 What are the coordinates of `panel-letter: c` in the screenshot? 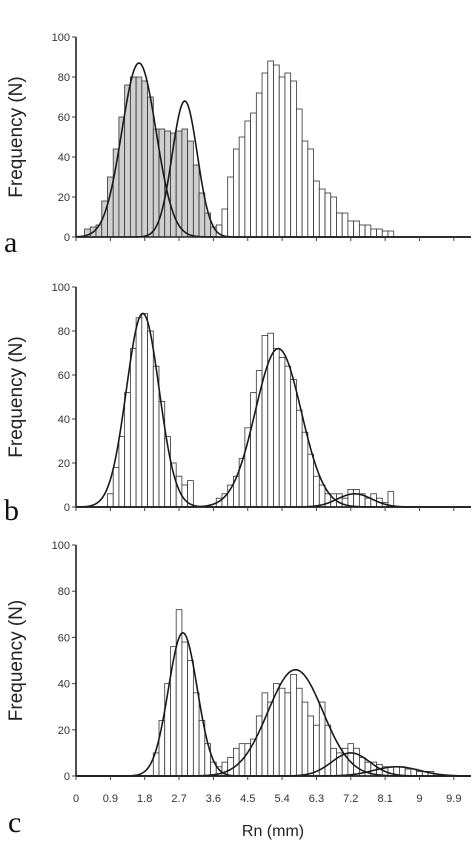 It's located at (14, 822).